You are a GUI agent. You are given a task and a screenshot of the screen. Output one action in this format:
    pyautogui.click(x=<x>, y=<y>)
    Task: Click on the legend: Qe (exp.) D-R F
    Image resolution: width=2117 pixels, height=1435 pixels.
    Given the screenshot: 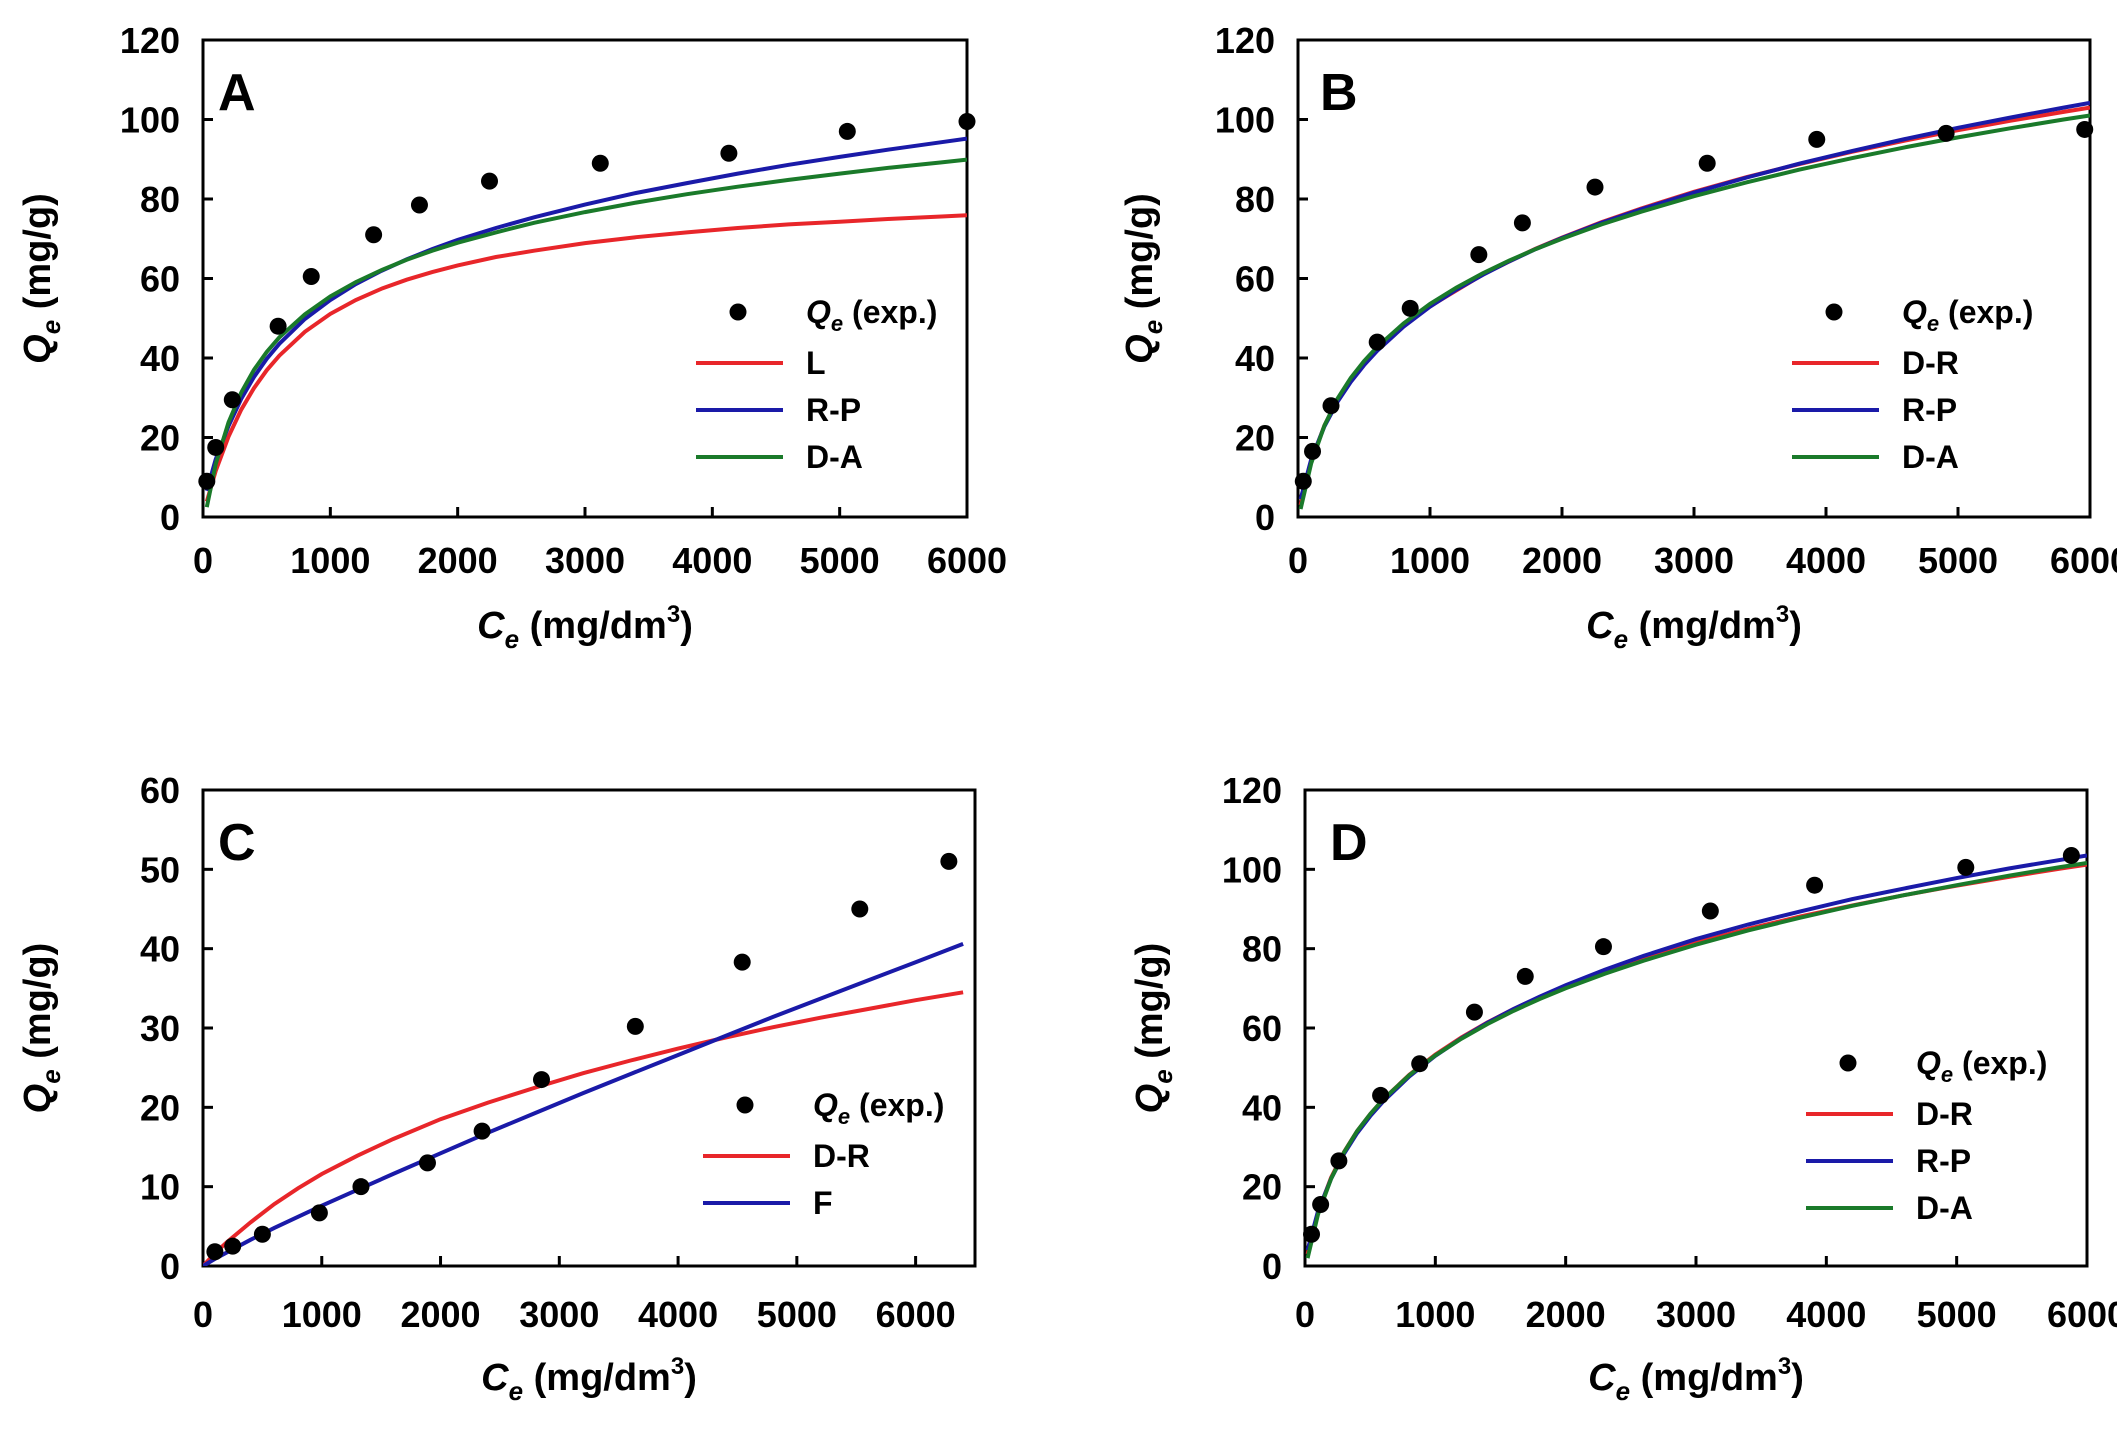 What is the action you would take?
    pyautogui.click(x=823, y=1154)
    